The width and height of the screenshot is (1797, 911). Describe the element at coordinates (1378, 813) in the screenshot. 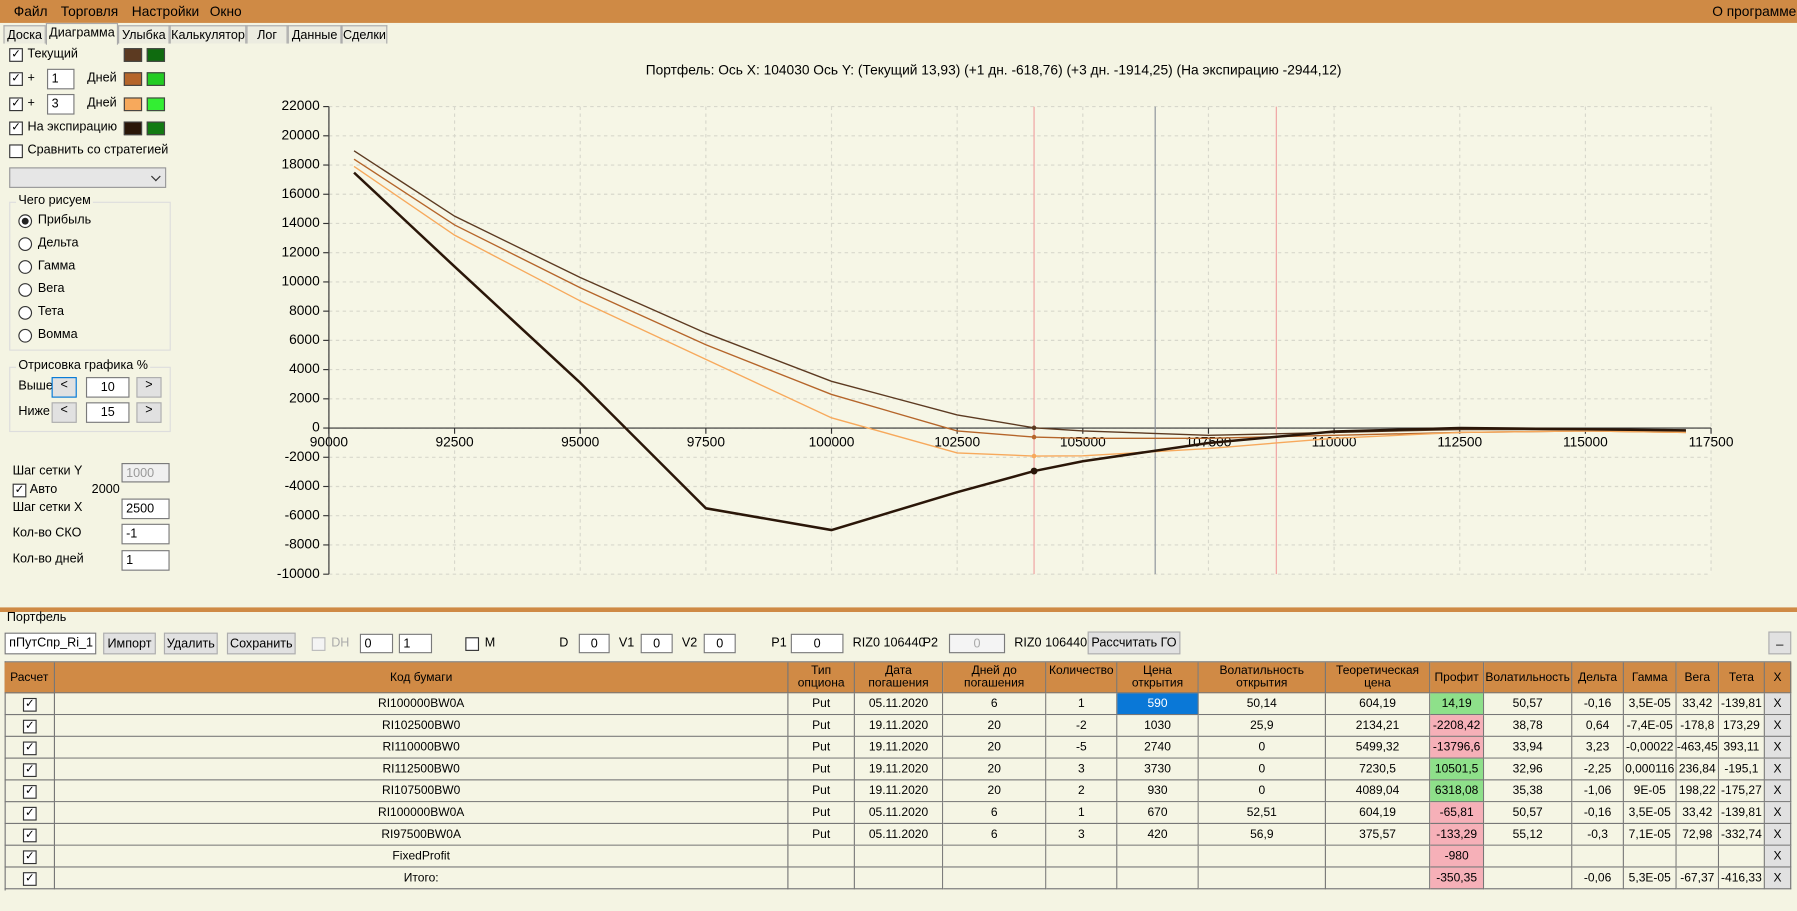

I see `table-cell: 604,19` at that location.